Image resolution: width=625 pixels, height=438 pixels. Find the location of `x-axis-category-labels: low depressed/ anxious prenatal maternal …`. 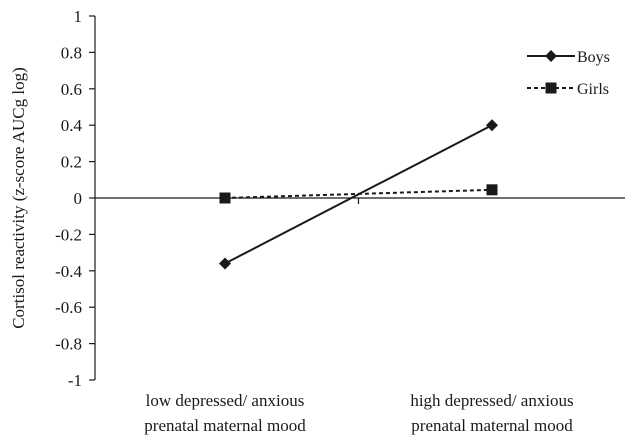

x-axis-category-labels: low depressed/ anxious prenatal maternal … is located at coordinates (358, 413).